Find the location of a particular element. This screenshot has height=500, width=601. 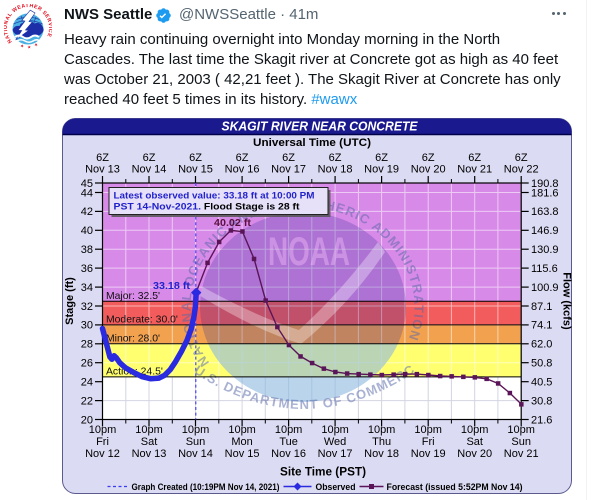

svg-text: 24 is located at coordinates (87, 383).